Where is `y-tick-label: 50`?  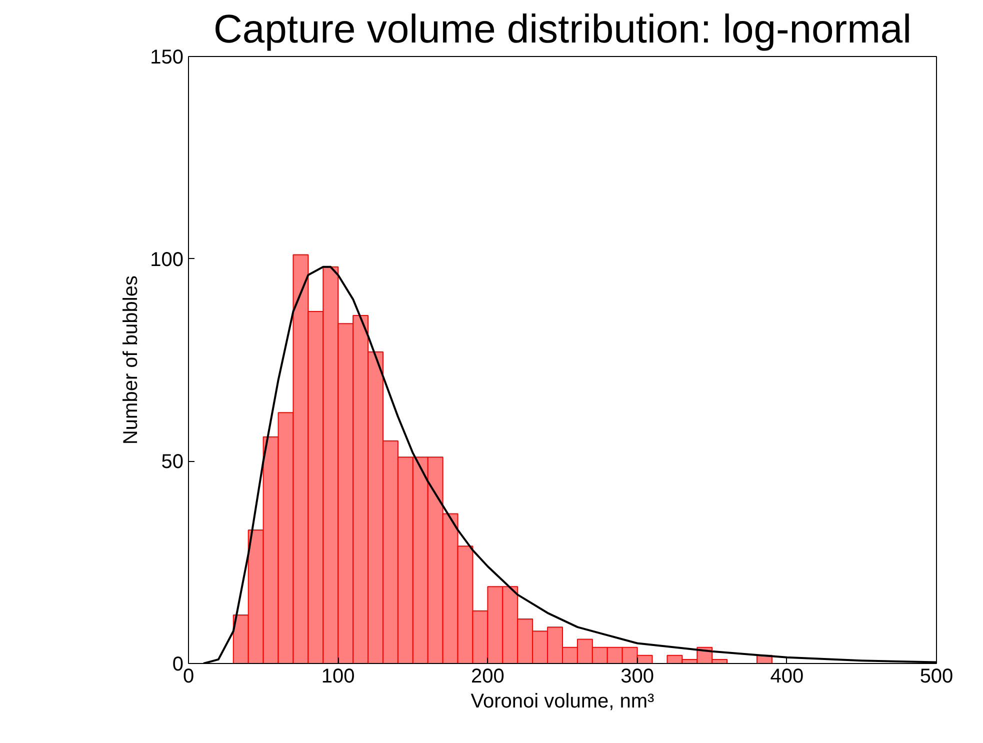 y-tick-label: 50 is located at coordinates (172, 462).